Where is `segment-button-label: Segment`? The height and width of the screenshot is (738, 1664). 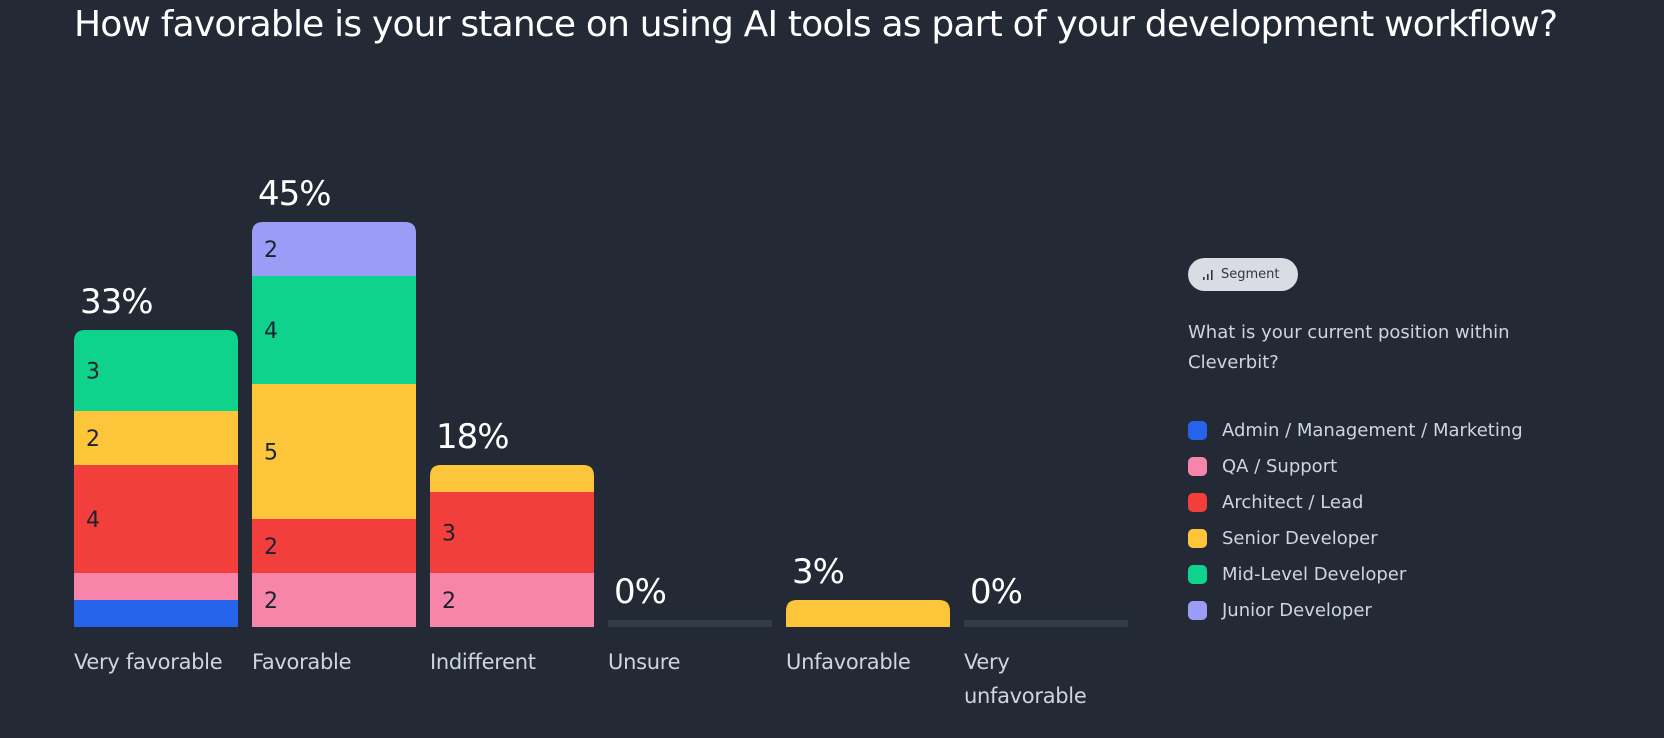
segment-button-label: Segment is located at coordinates (1250, 274).